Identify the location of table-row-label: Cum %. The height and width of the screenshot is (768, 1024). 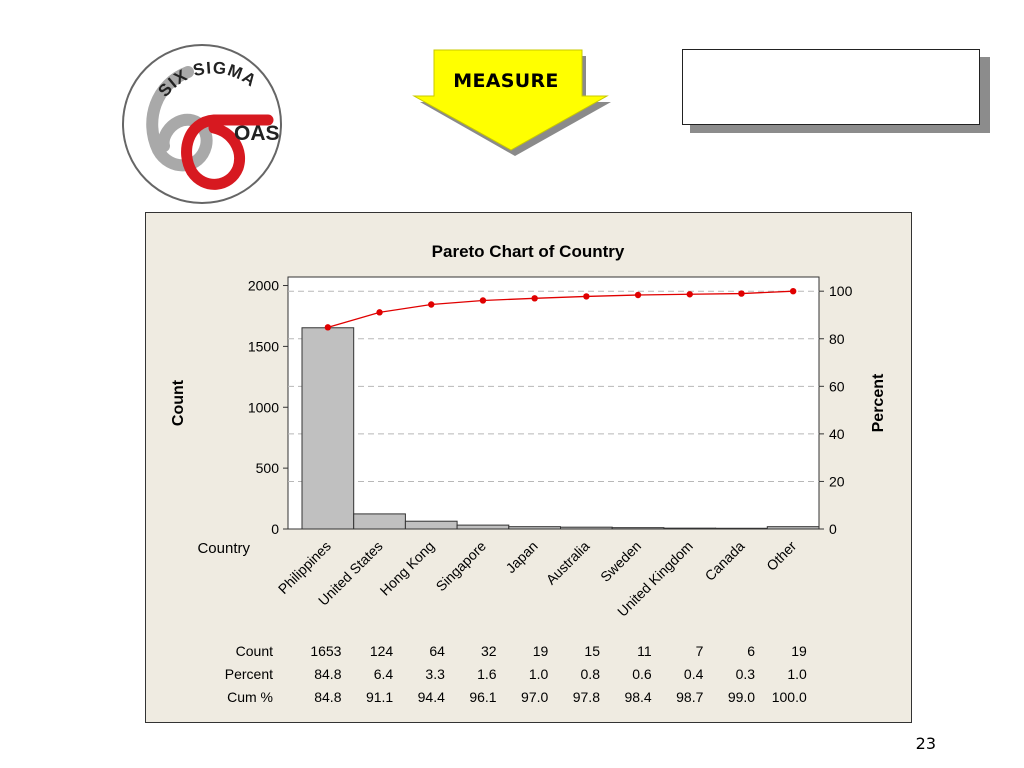
(250, 697).